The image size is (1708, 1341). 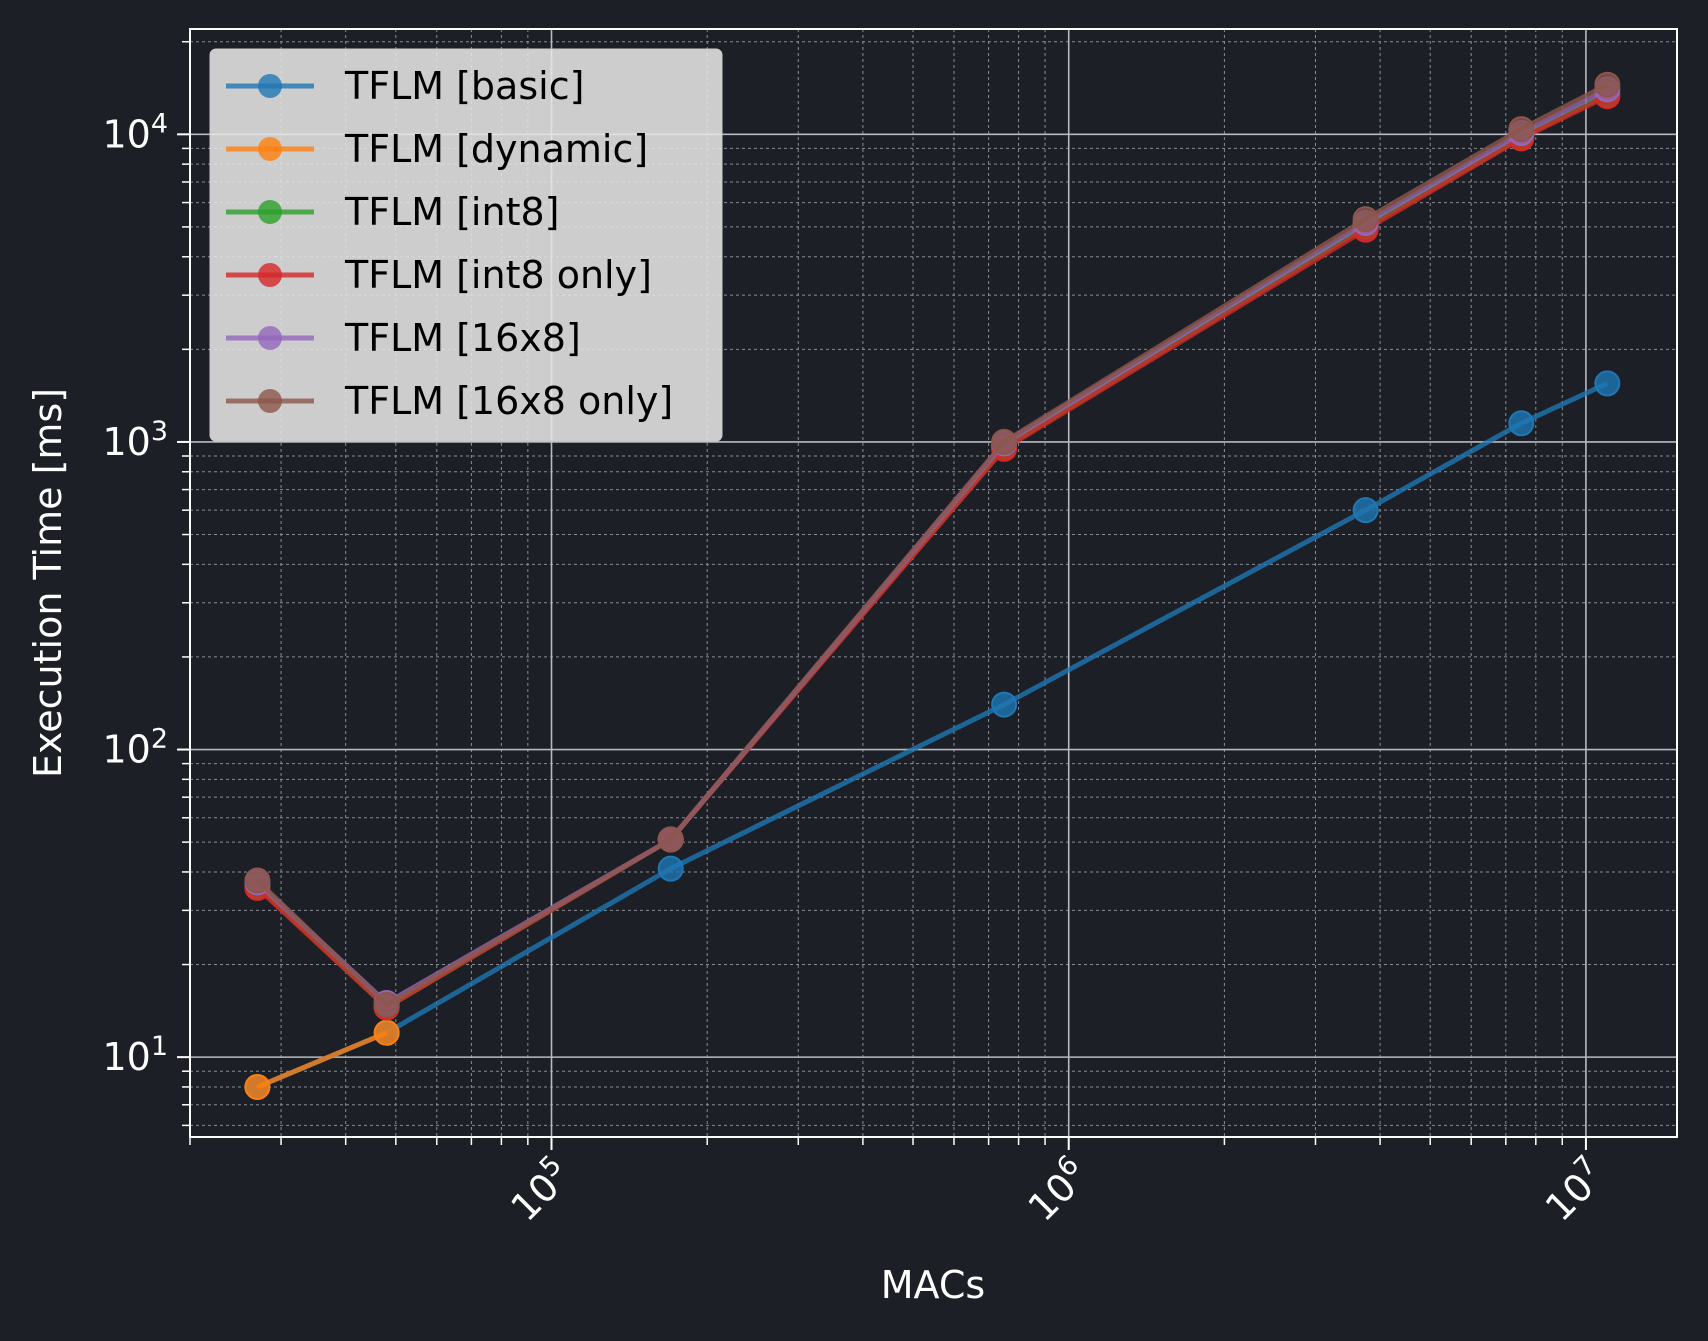 What do you see at coordinates (135, 132) in the screenshot?
I see `y-tick-label: 104` at bounding box center [135, 132].